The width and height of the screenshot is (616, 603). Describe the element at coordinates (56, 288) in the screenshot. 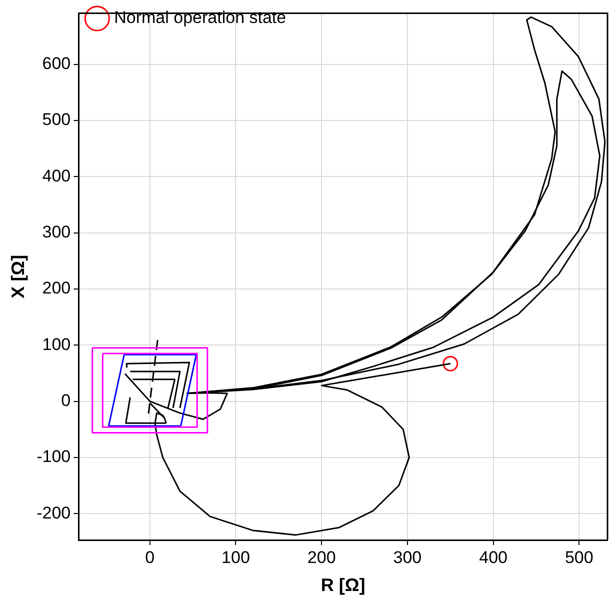

I see `y-tick-label: 200` at that location.